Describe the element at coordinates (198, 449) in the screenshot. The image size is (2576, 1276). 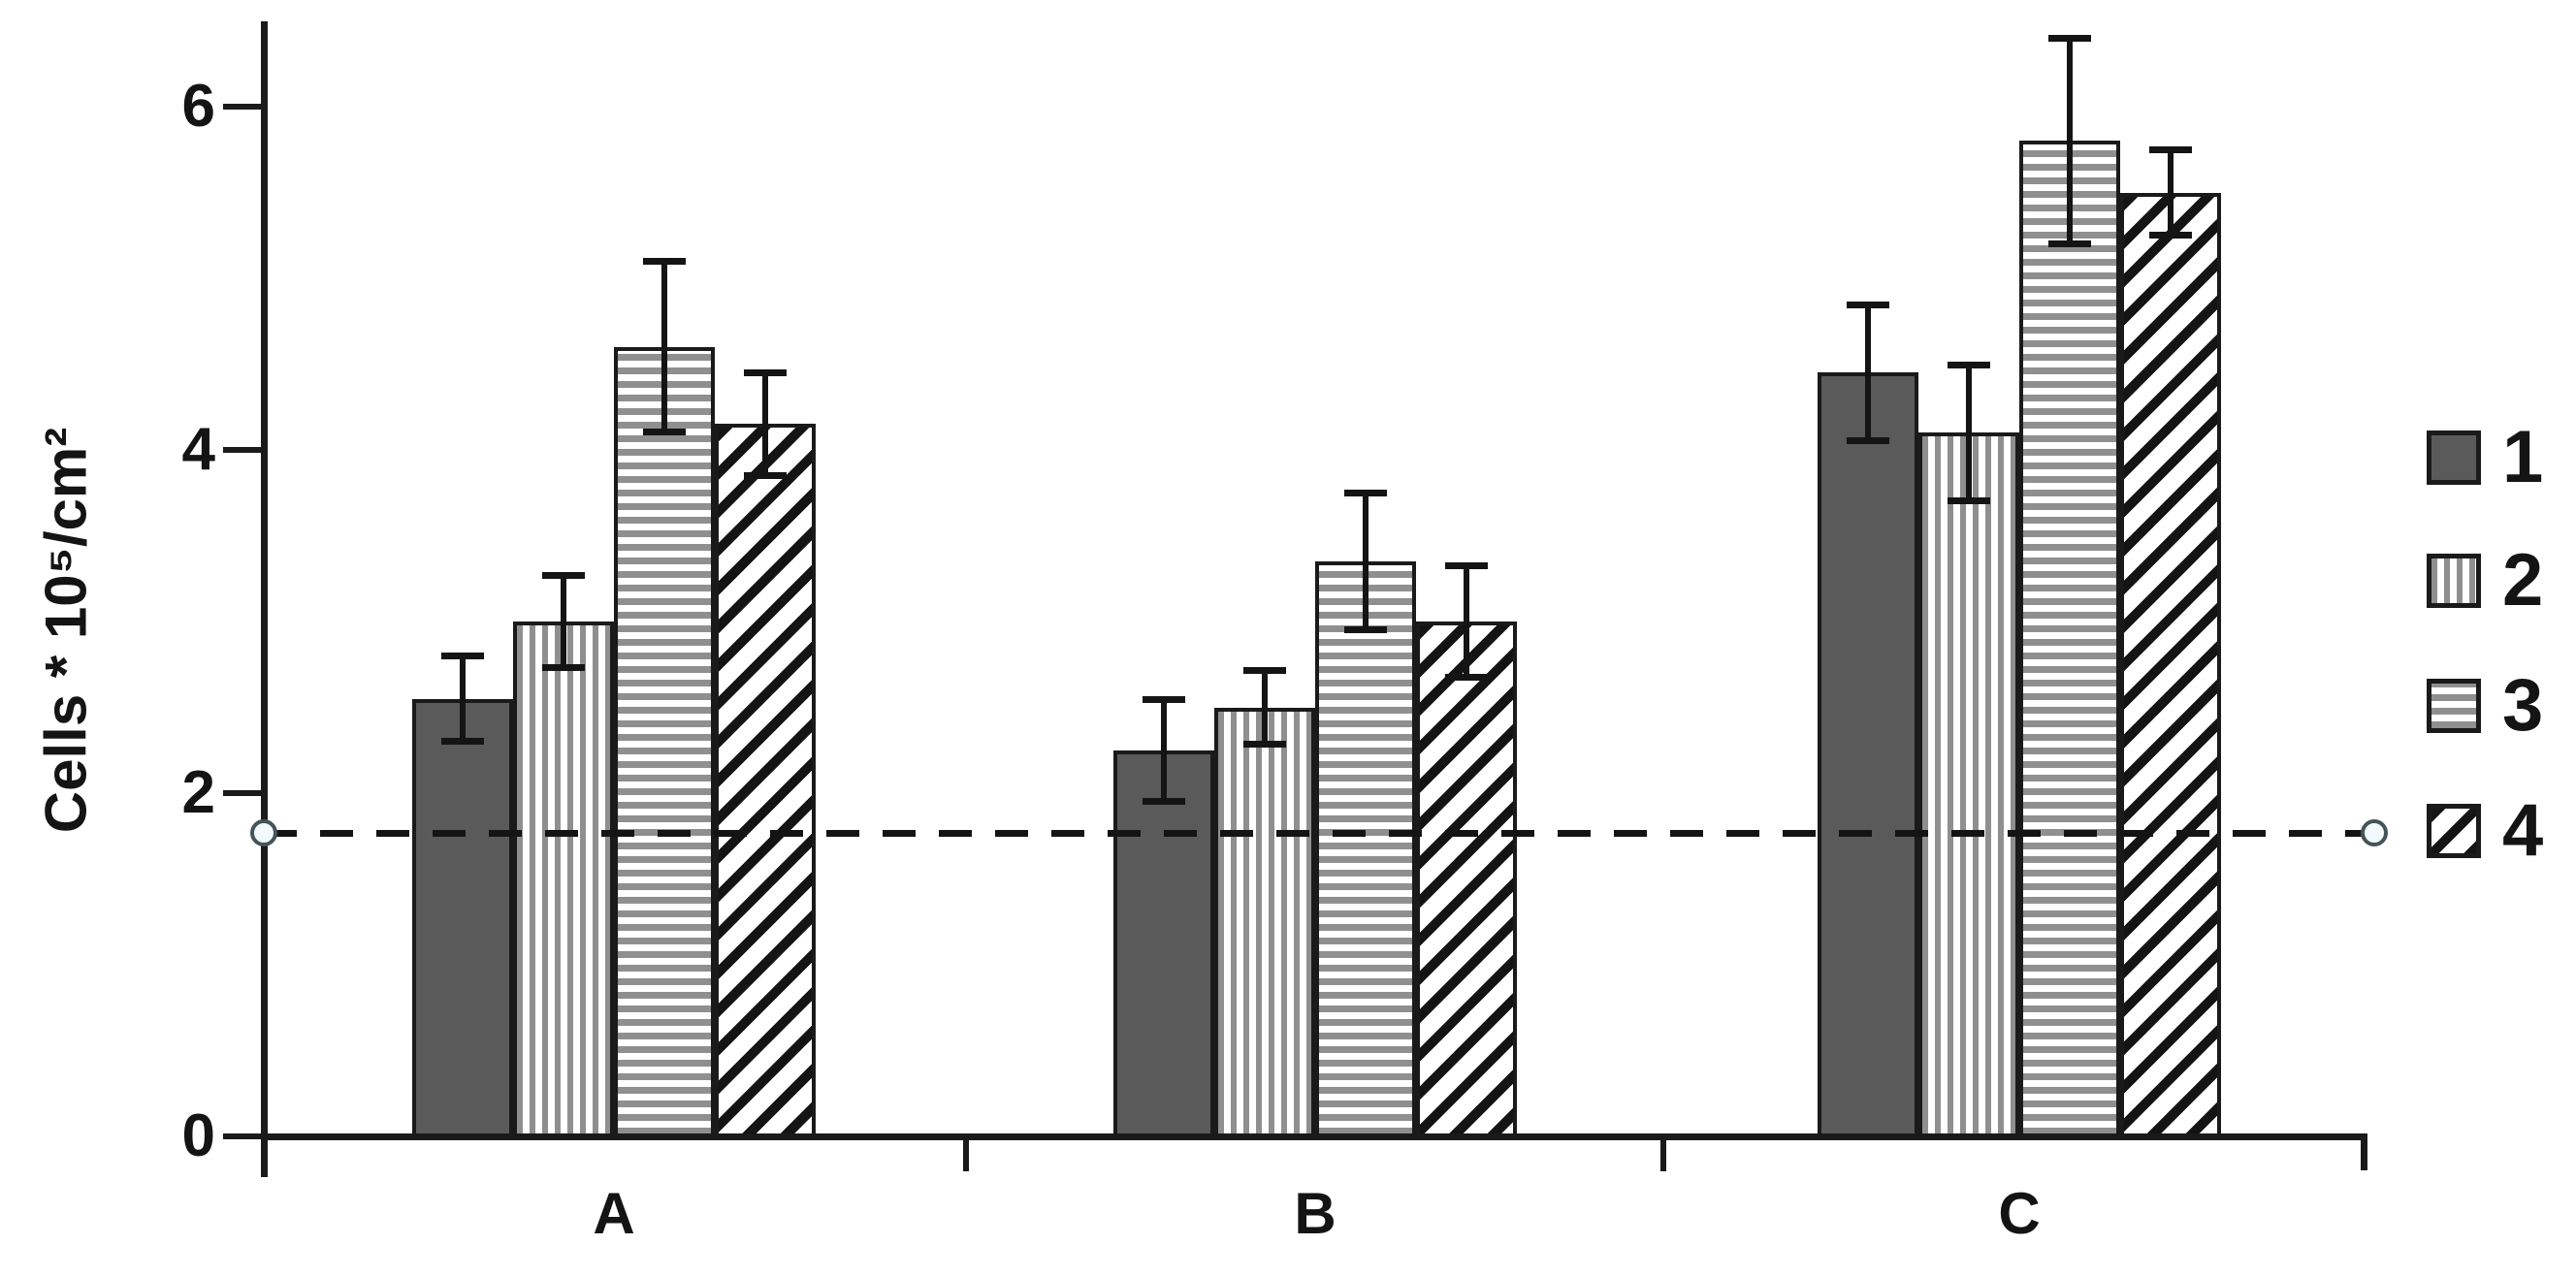
I see `y-tick-label: 4` at that location.